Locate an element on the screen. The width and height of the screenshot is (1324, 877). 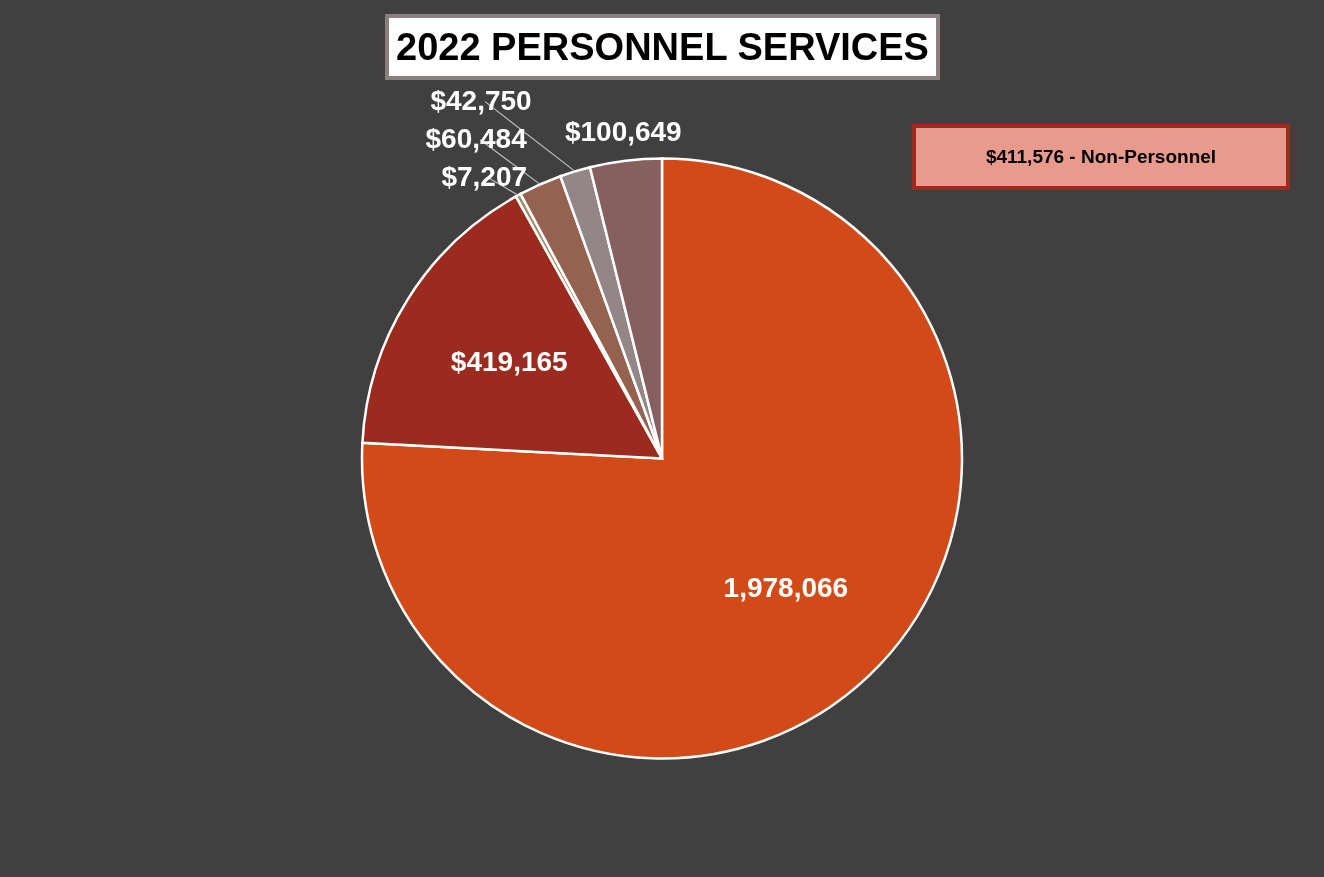
data-label: $60,484 is located at coordinates (476, 138).